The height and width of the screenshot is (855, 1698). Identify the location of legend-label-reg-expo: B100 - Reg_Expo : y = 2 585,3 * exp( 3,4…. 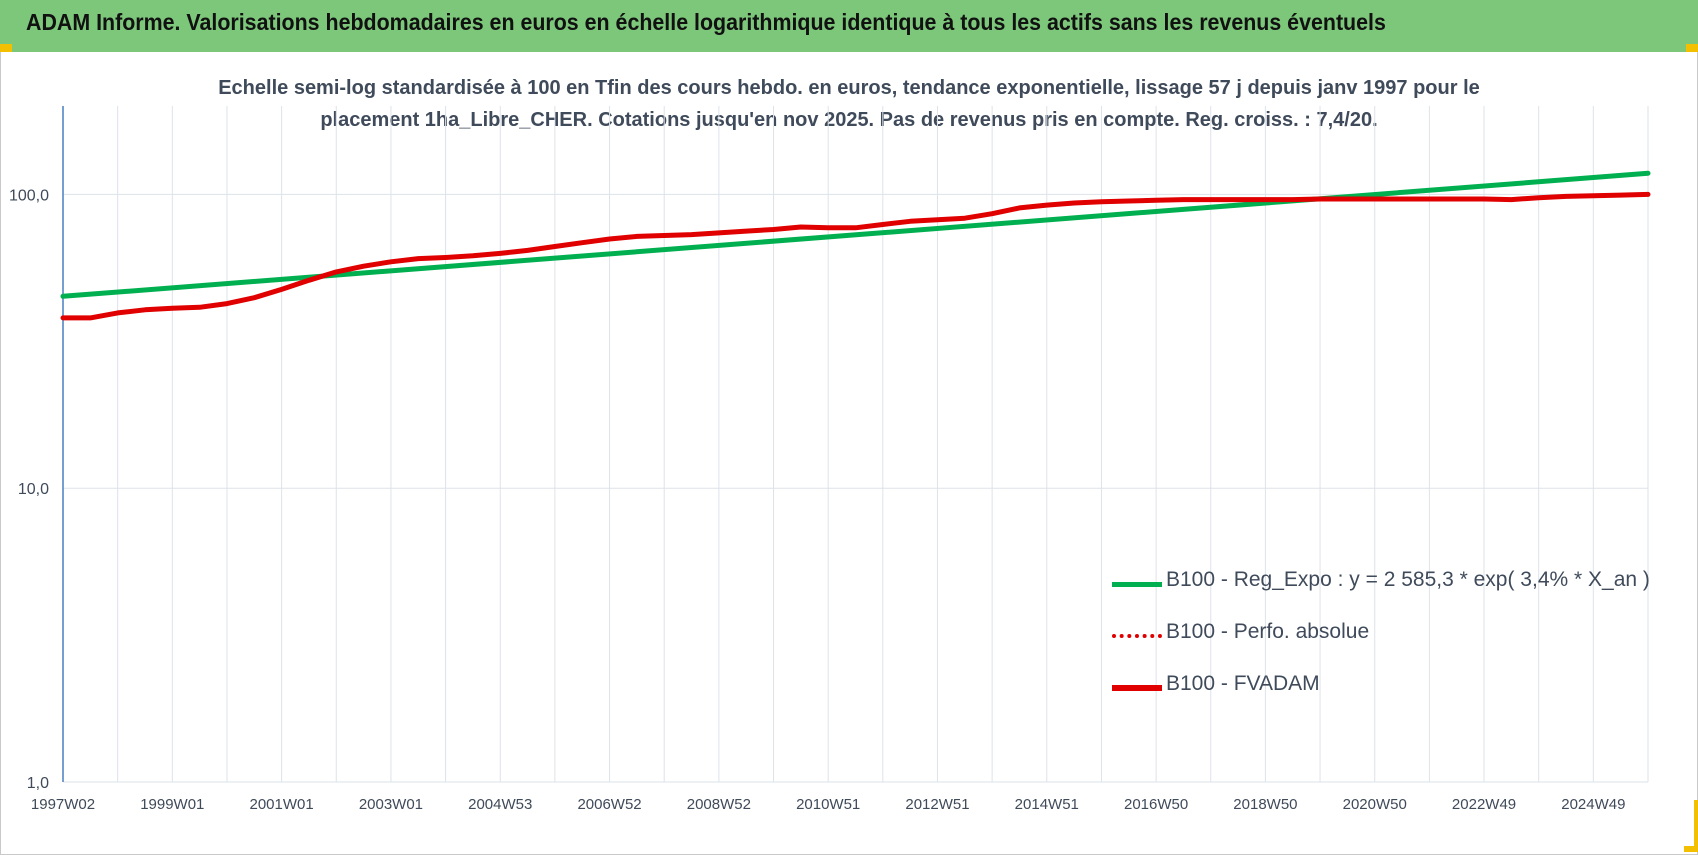
(1408, 579).